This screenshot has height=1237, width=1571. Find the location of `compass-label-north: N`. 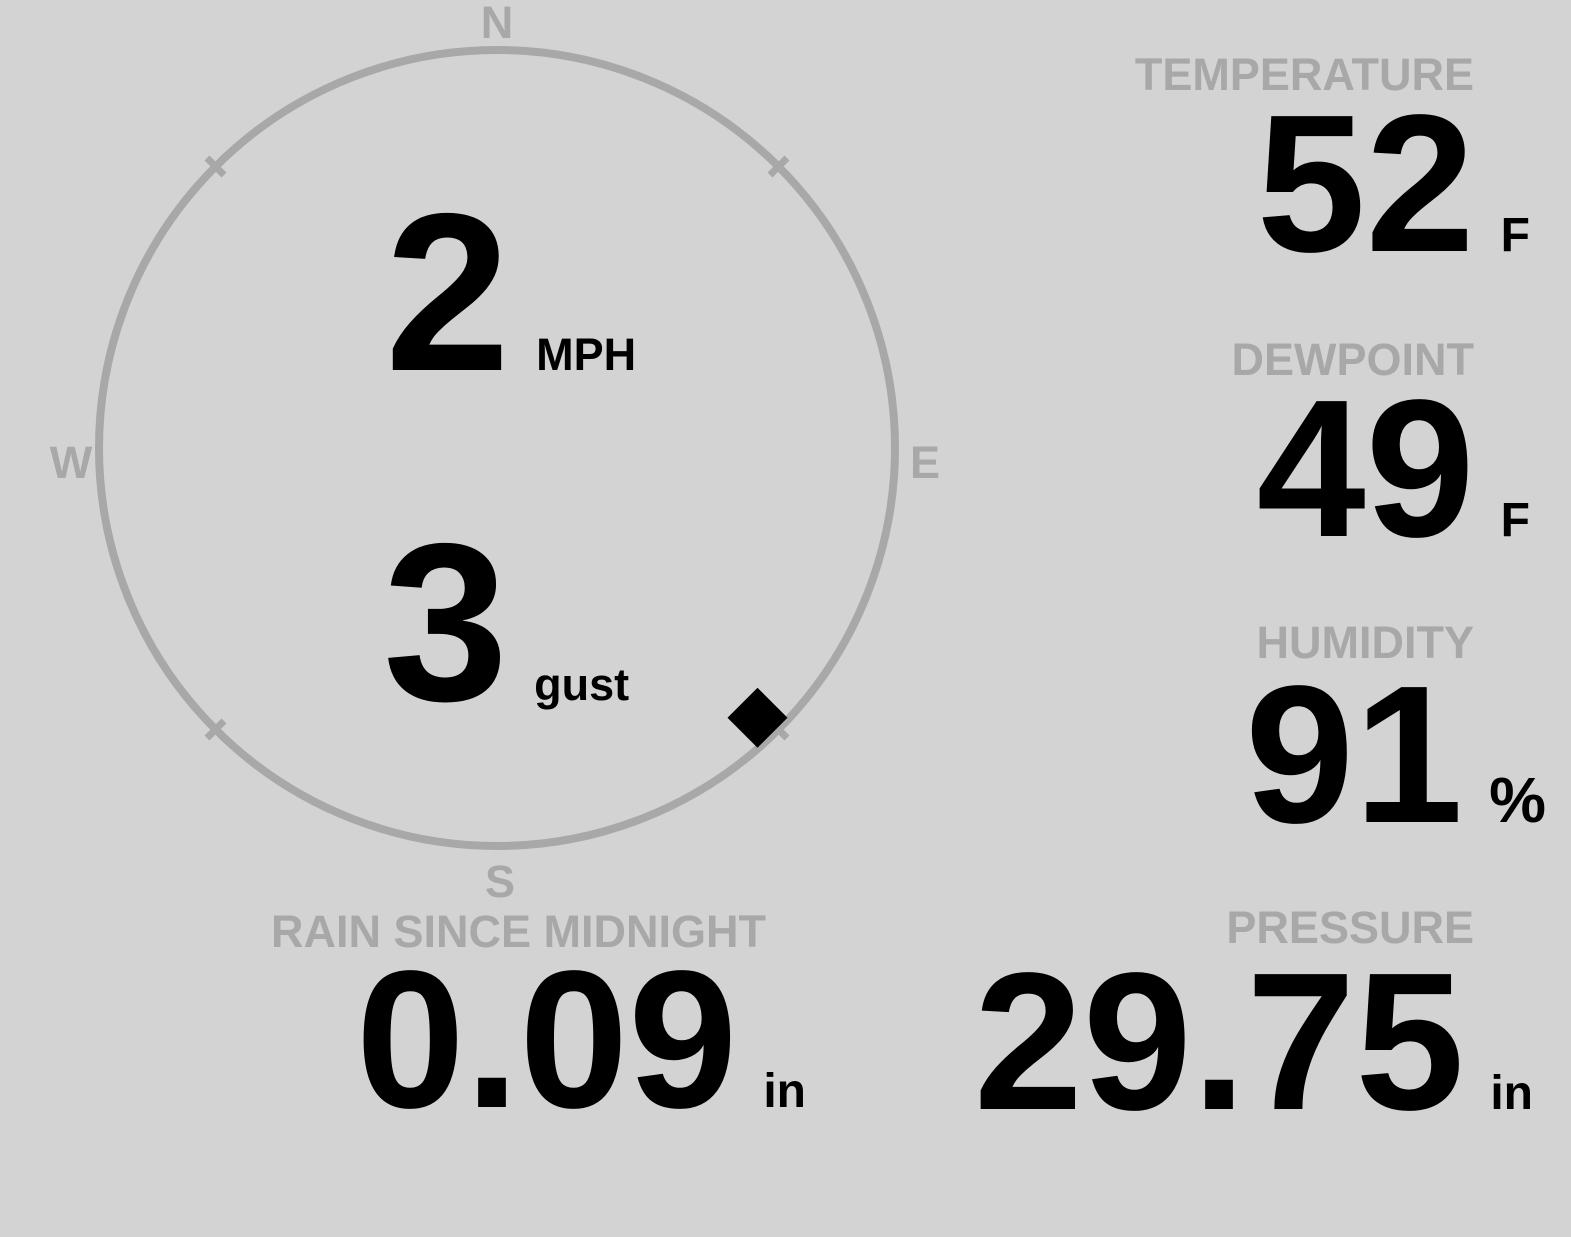

compass-label-north: N is located at coordinates (497, 24).